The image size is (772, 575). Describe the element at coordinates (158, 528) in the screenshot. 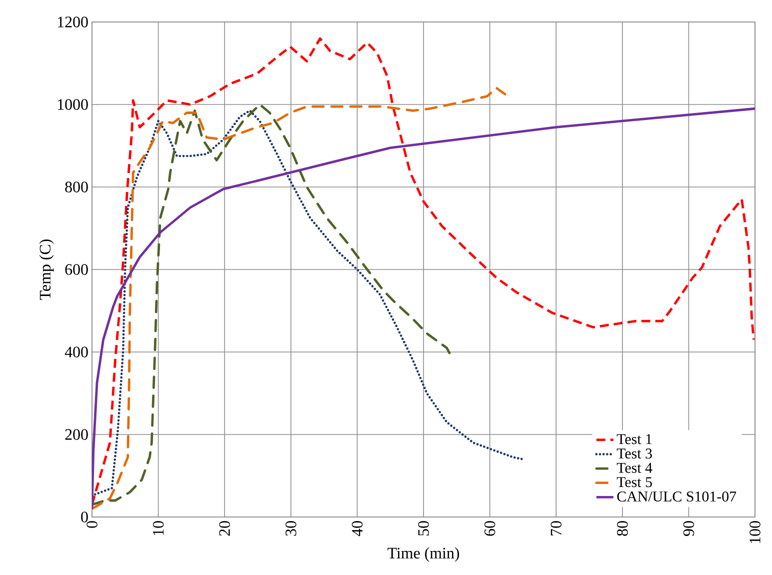

I see `x-tick-label: 10` at that location.